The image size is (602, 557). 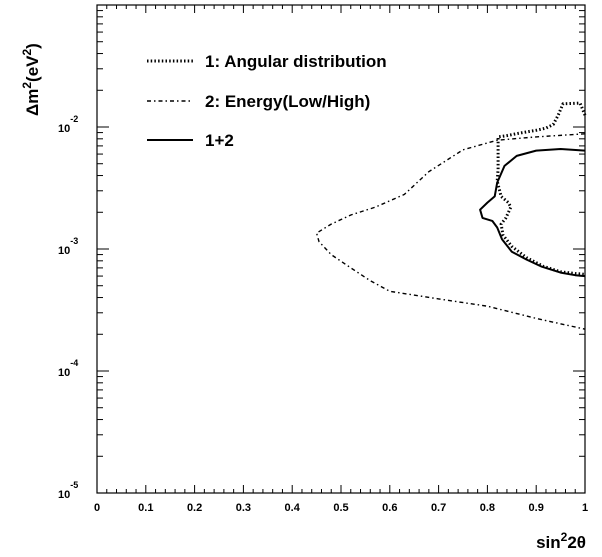 What do you see at coordinates (74, 363) in the screenshot?
I see `y-tick-label-exp: -4` at bounding box center [74, 363].